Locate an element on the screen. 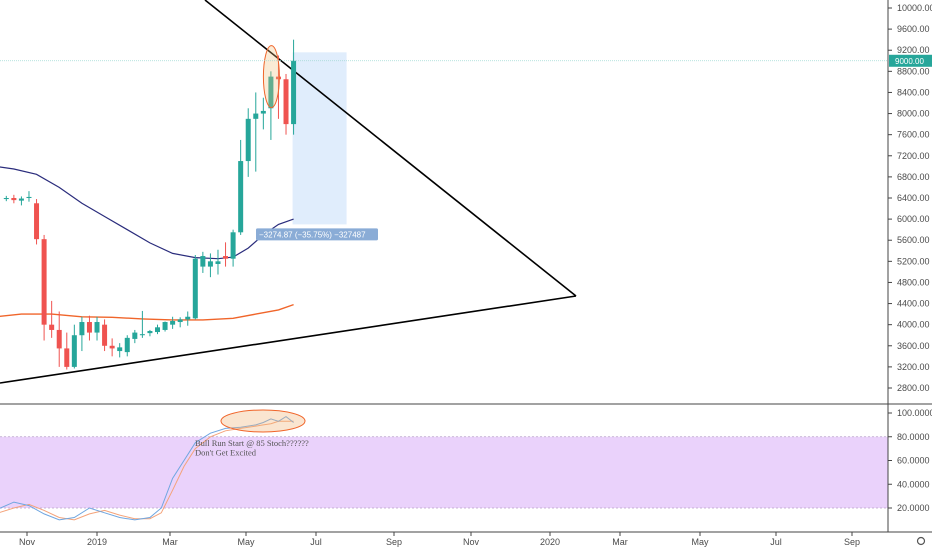  price-axis-label: 4400.00 is located at coordinates (913, 304).